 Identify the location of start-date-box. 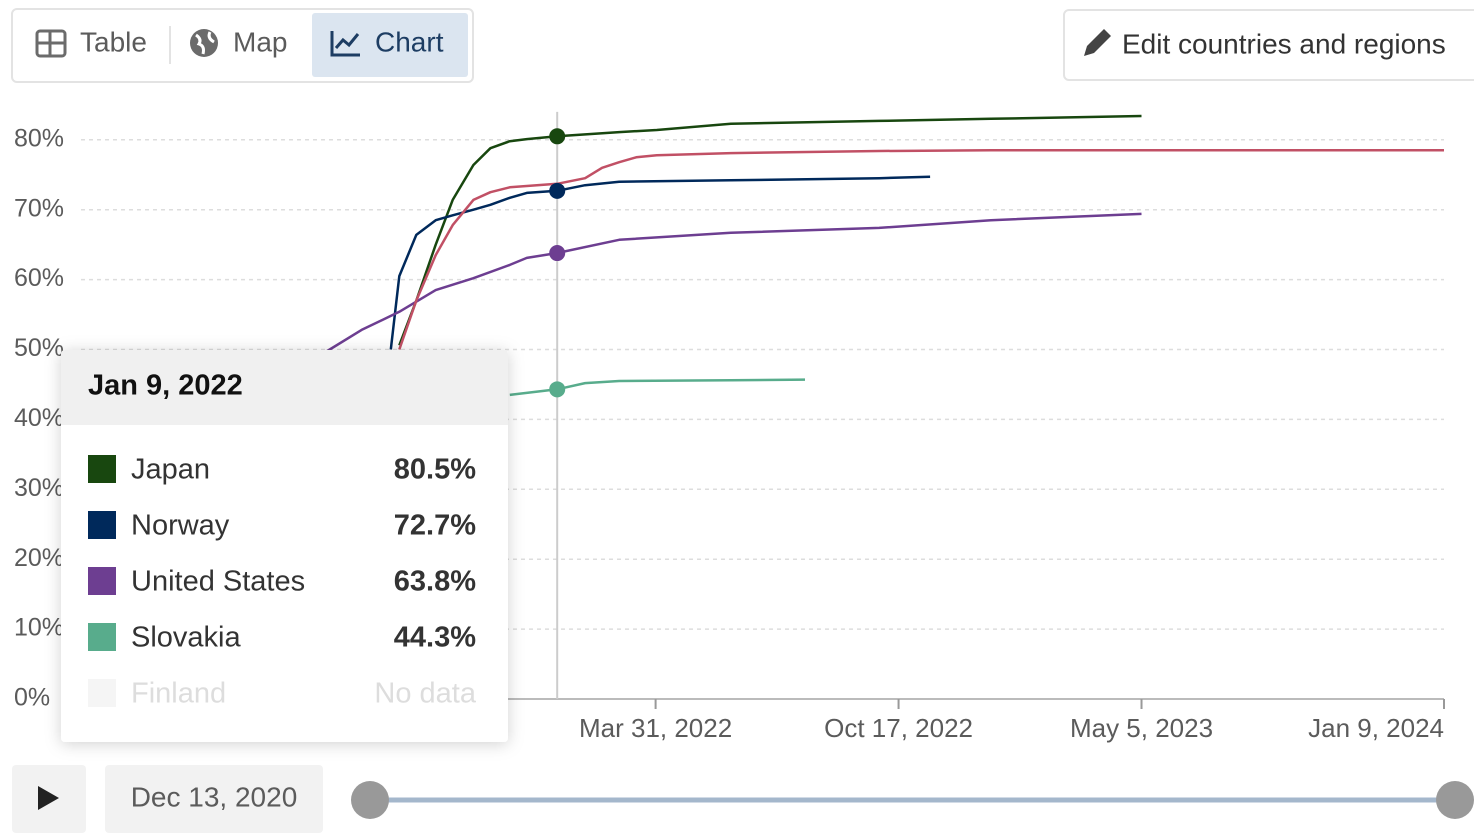
(214, 799).